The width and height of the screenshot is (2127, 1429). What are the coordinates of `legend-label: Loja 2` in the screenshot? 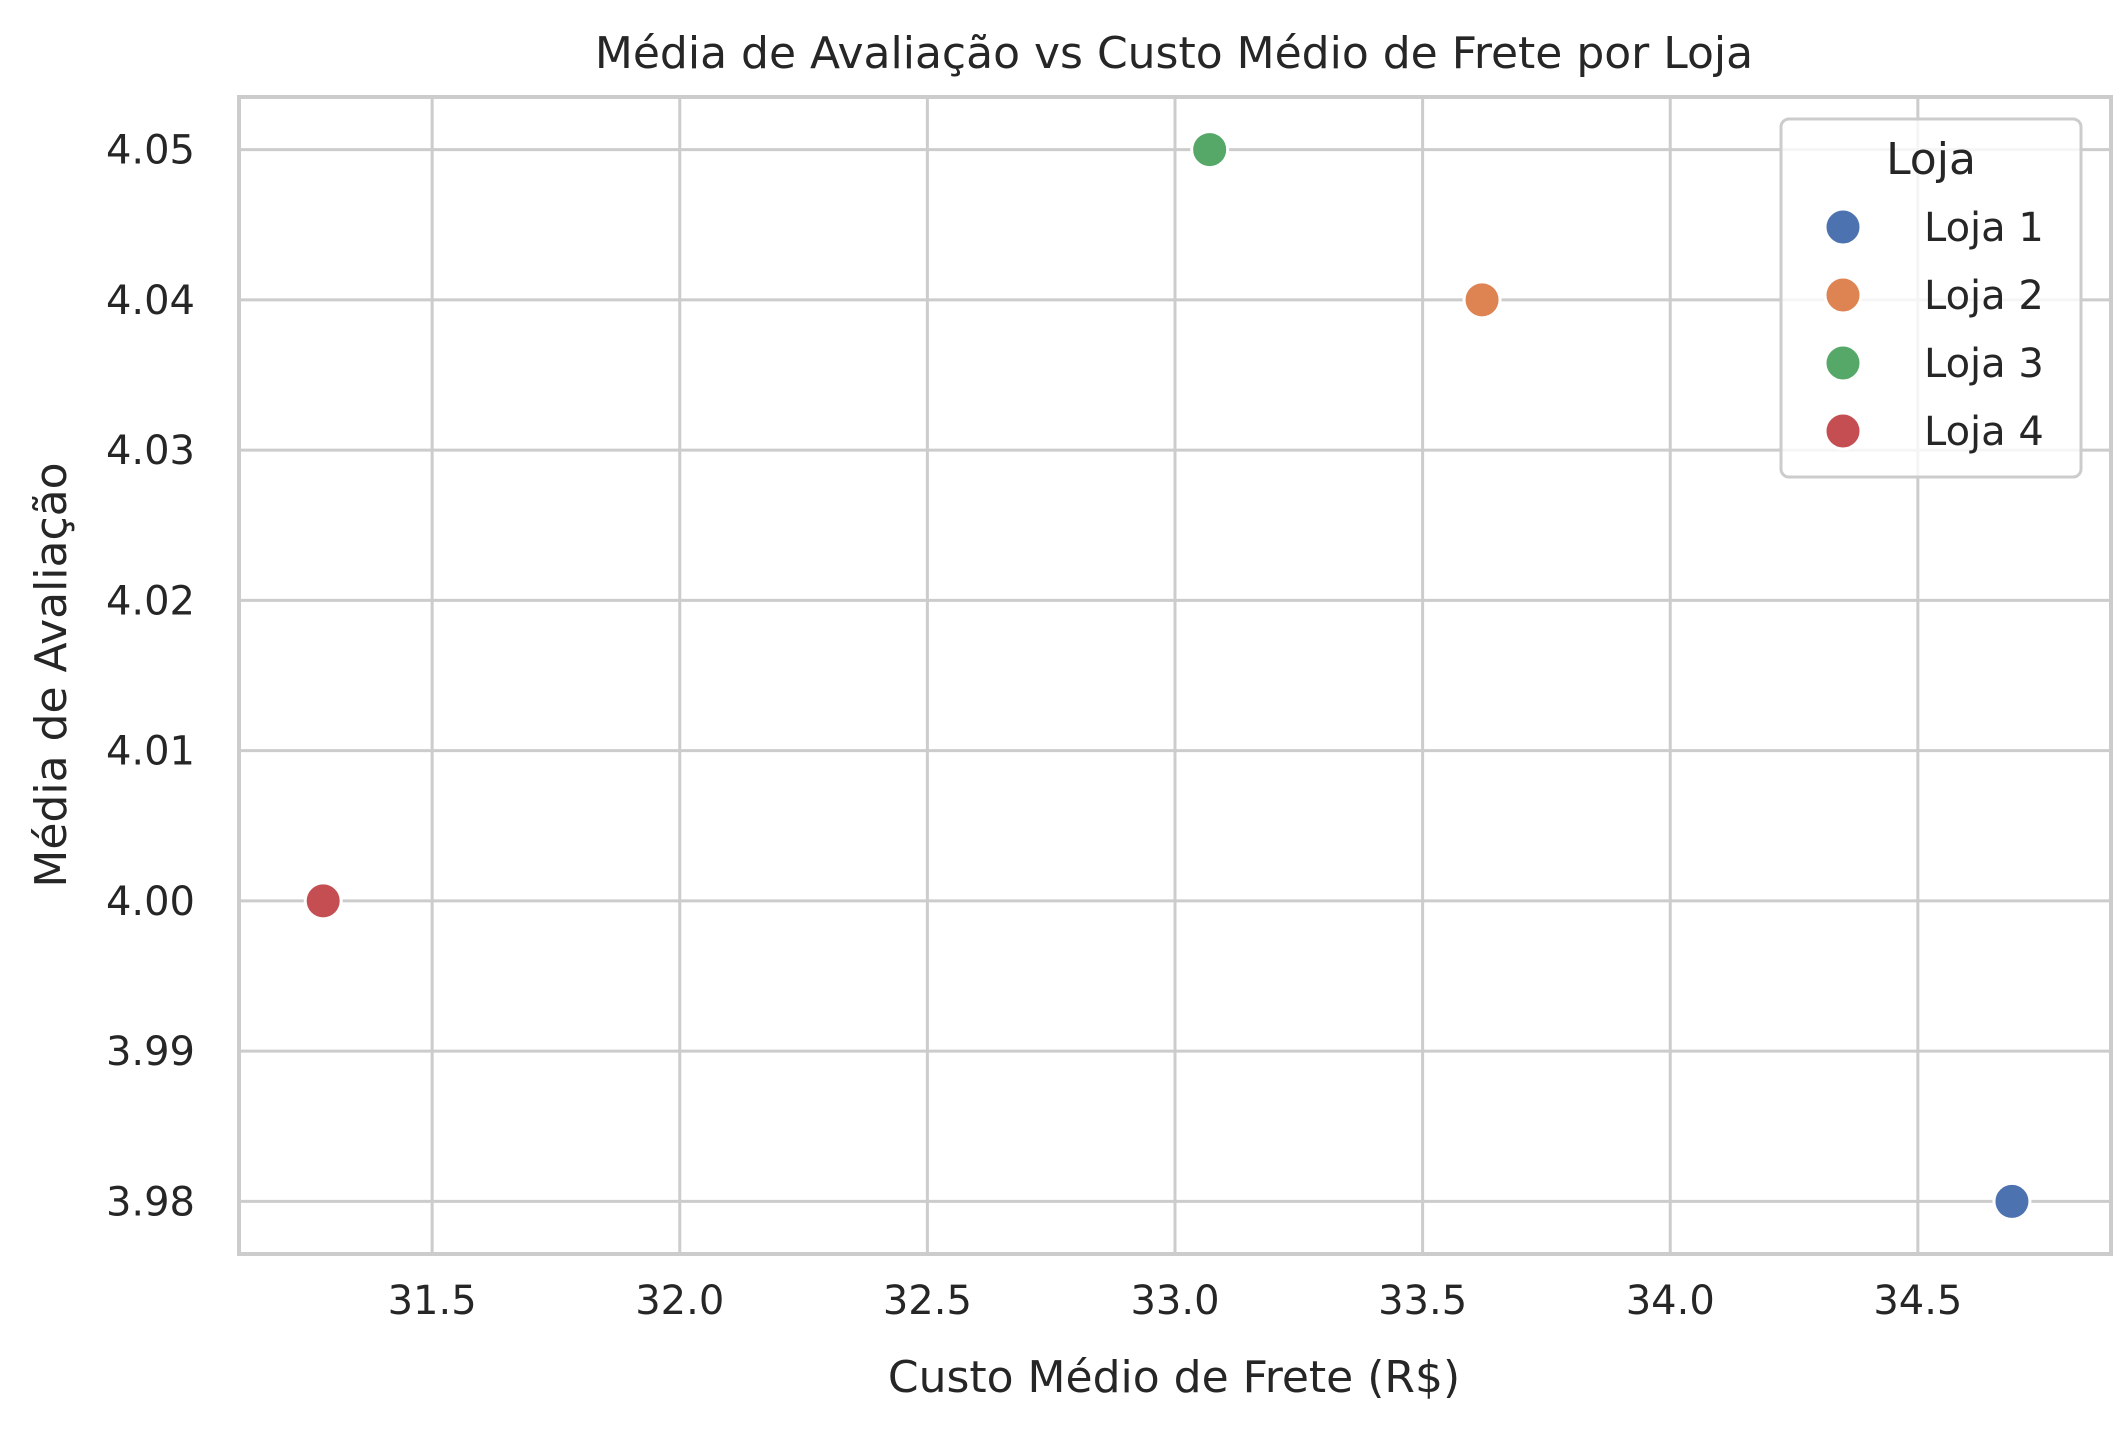 It's located at (1984, 296).